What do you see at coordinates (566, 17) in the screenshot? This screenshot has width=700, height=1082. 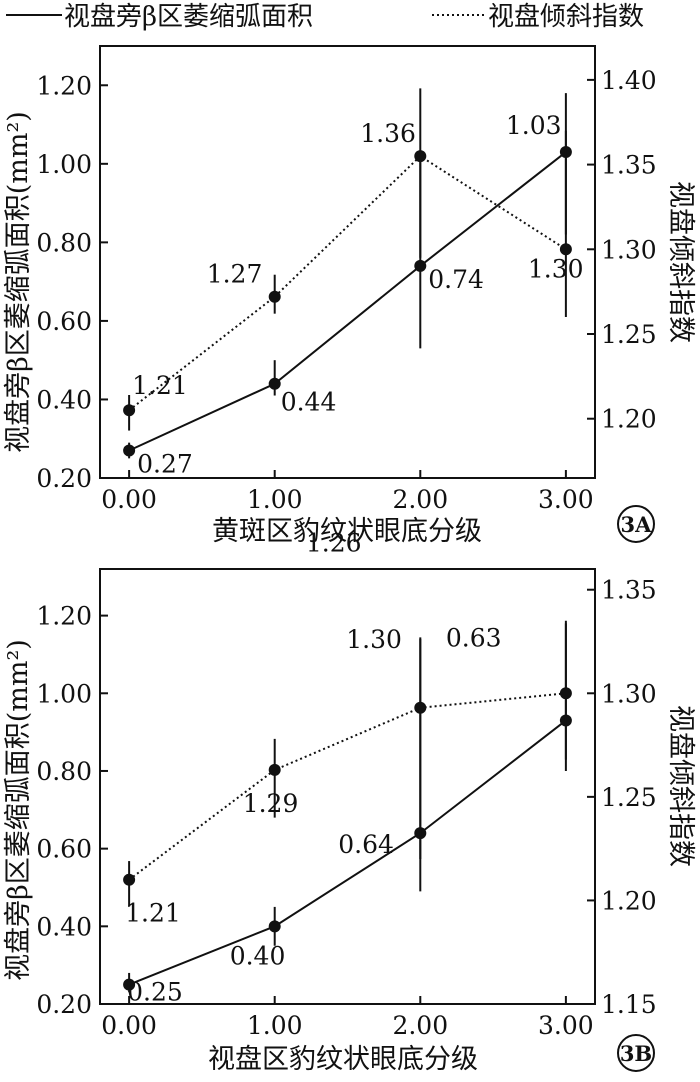 I see `legend-dotted-label: 视盘倾斜指数` at bounding box center [566, 17].